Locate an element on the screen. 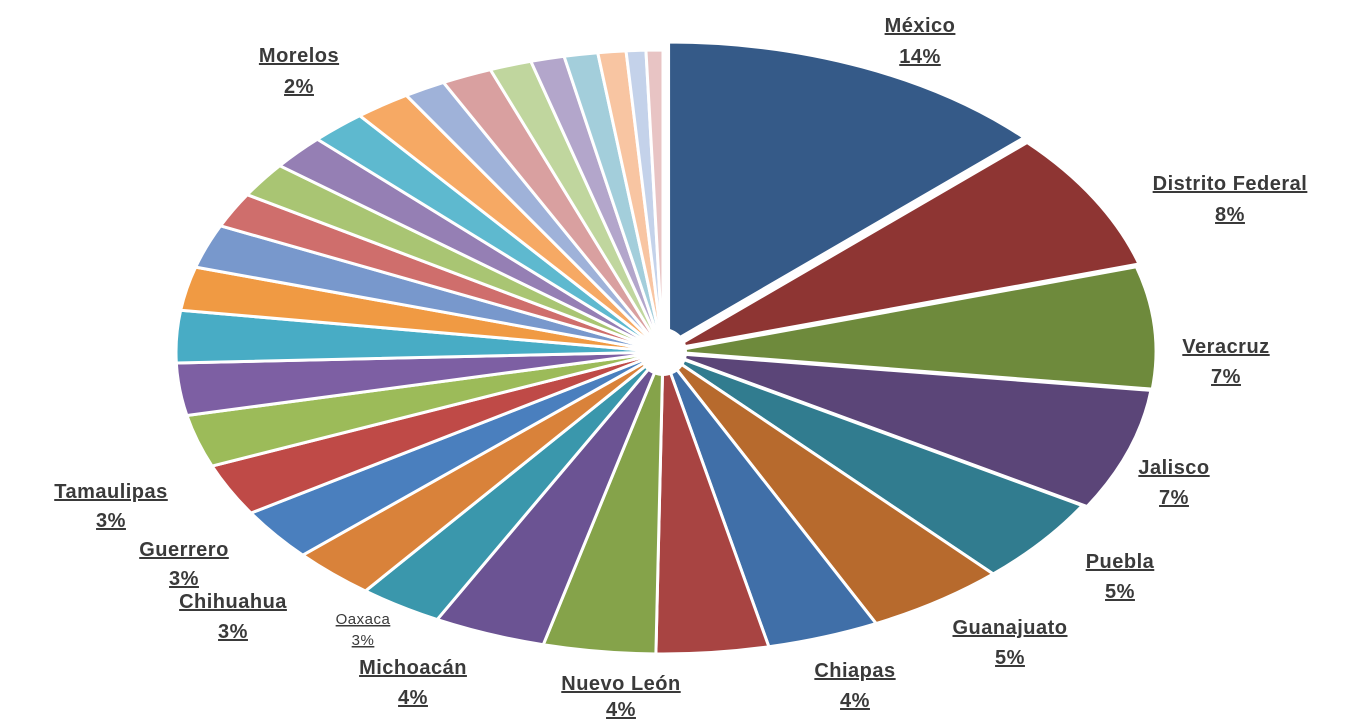 This screenshot has height=721, width=1363. label-guanajuato-name: Guanajuato is located at coordinates (1009, 628).